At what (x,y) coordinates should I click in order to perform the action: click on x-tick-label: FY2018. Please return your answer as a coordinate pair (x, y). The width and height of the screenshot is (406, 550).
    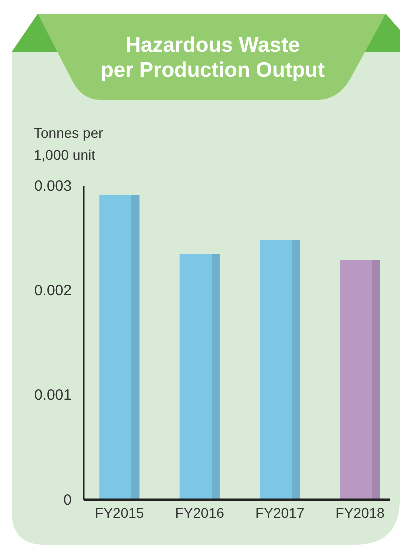
    Looking at the image, I should click on (361, 512).